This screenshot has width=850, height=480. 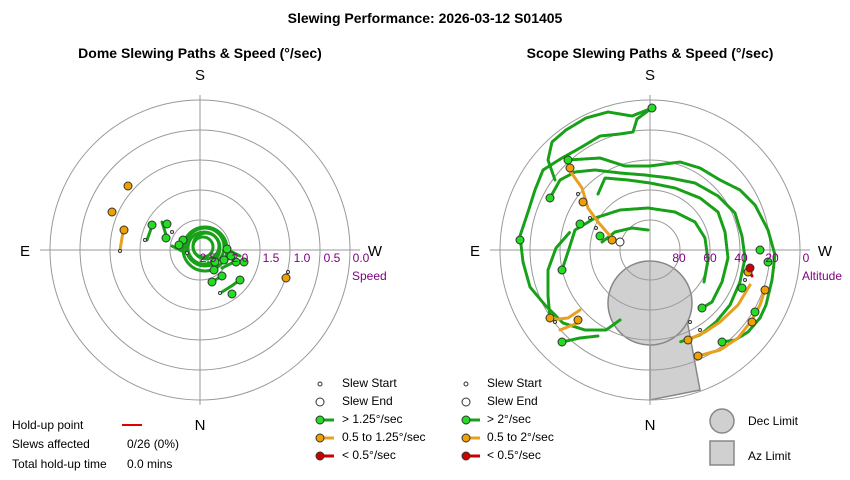 What do you see at coordinates (825, 251) in the screenshot?
I see `scope-dir-right: W` at bounding box center [825, 251].